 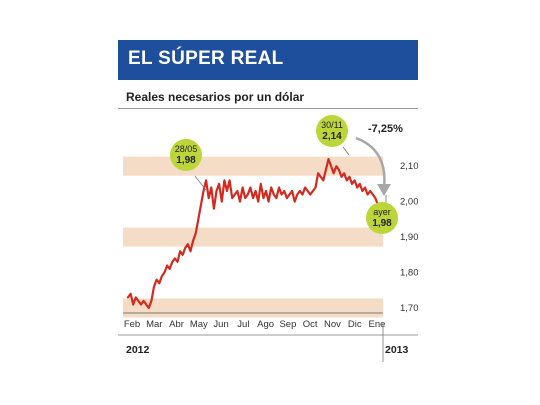 What do you see at coordinates (220, 324) in the screenshot?
I see `month-label: Jun` at bounding box center [220, 324].